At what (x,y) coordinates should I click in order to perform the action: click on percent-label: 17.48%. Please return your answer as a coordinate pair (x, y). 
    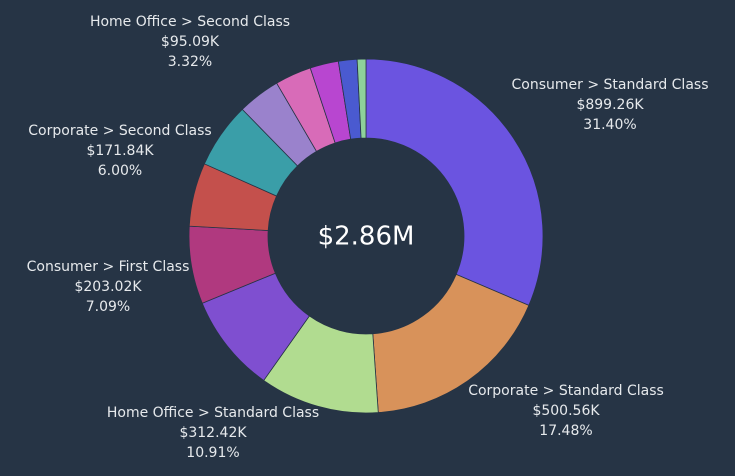
    Looking at the image, I should click on (565, 431).